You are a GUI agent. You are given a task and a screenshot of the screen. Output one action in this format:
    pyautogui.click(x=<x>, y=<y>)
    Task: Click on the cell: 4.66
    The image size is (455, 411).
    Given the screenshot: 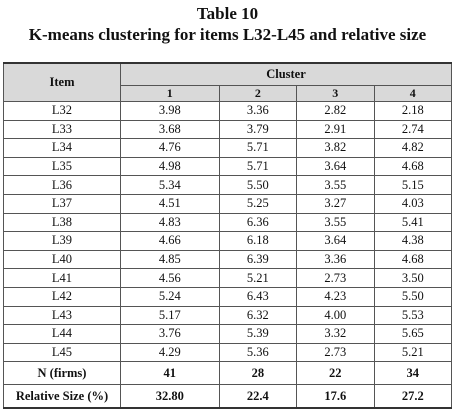 What is the action you would take?
    pyautogui.click(x=170, y=241)
    